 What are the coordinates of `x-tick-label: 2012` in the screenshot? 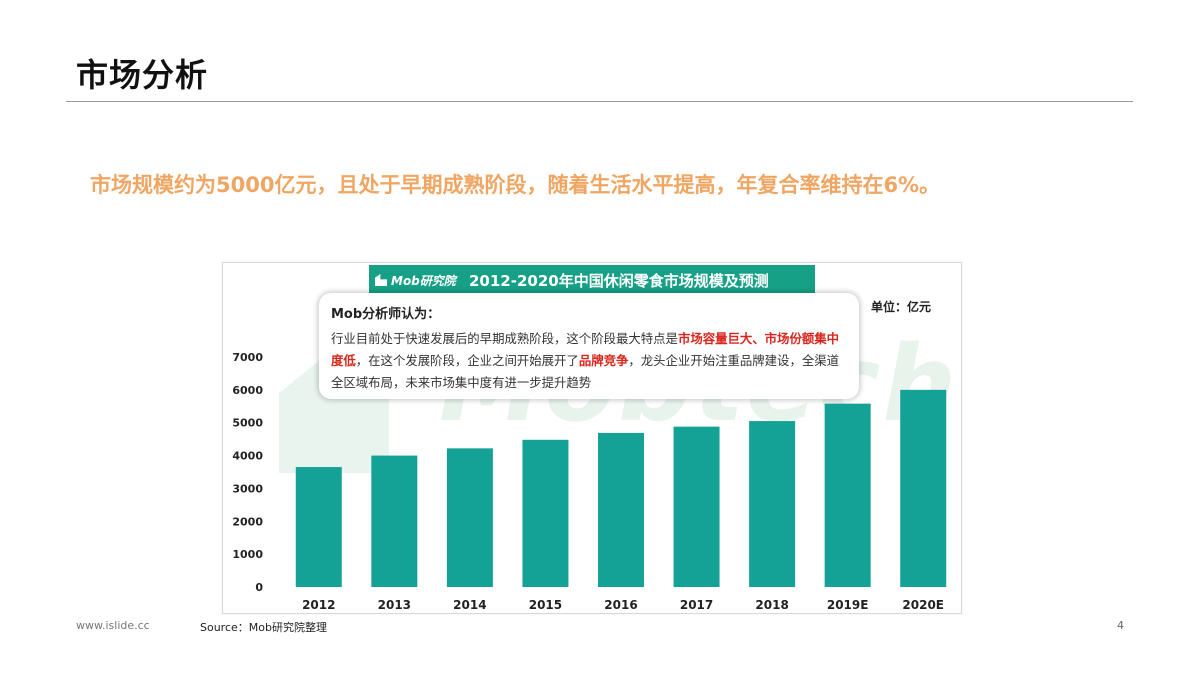 It's located at (318, 605).